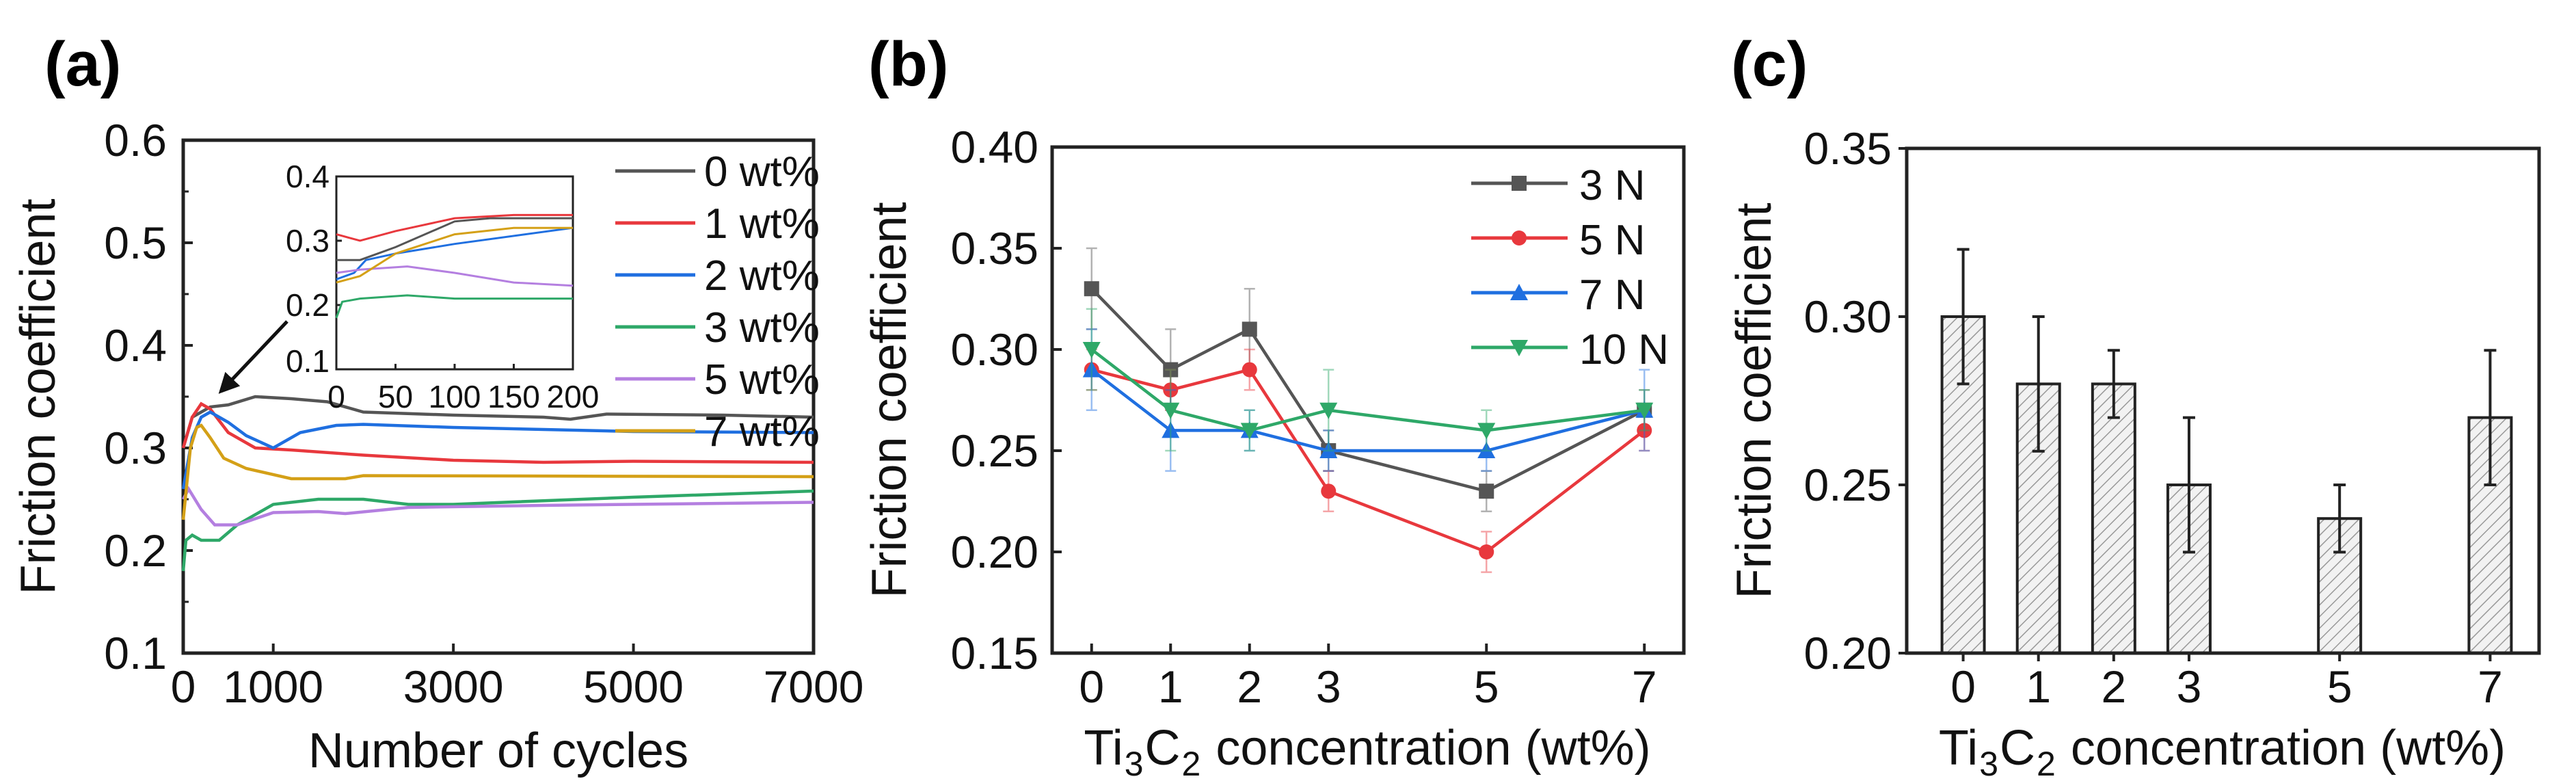 This screenshot has height=781, width=2576. What do you see at coordinates (1754, 401) in the screenshot?
I see `y-axis-title-c: Friction coefficient` at bounding box center [1754, 401].